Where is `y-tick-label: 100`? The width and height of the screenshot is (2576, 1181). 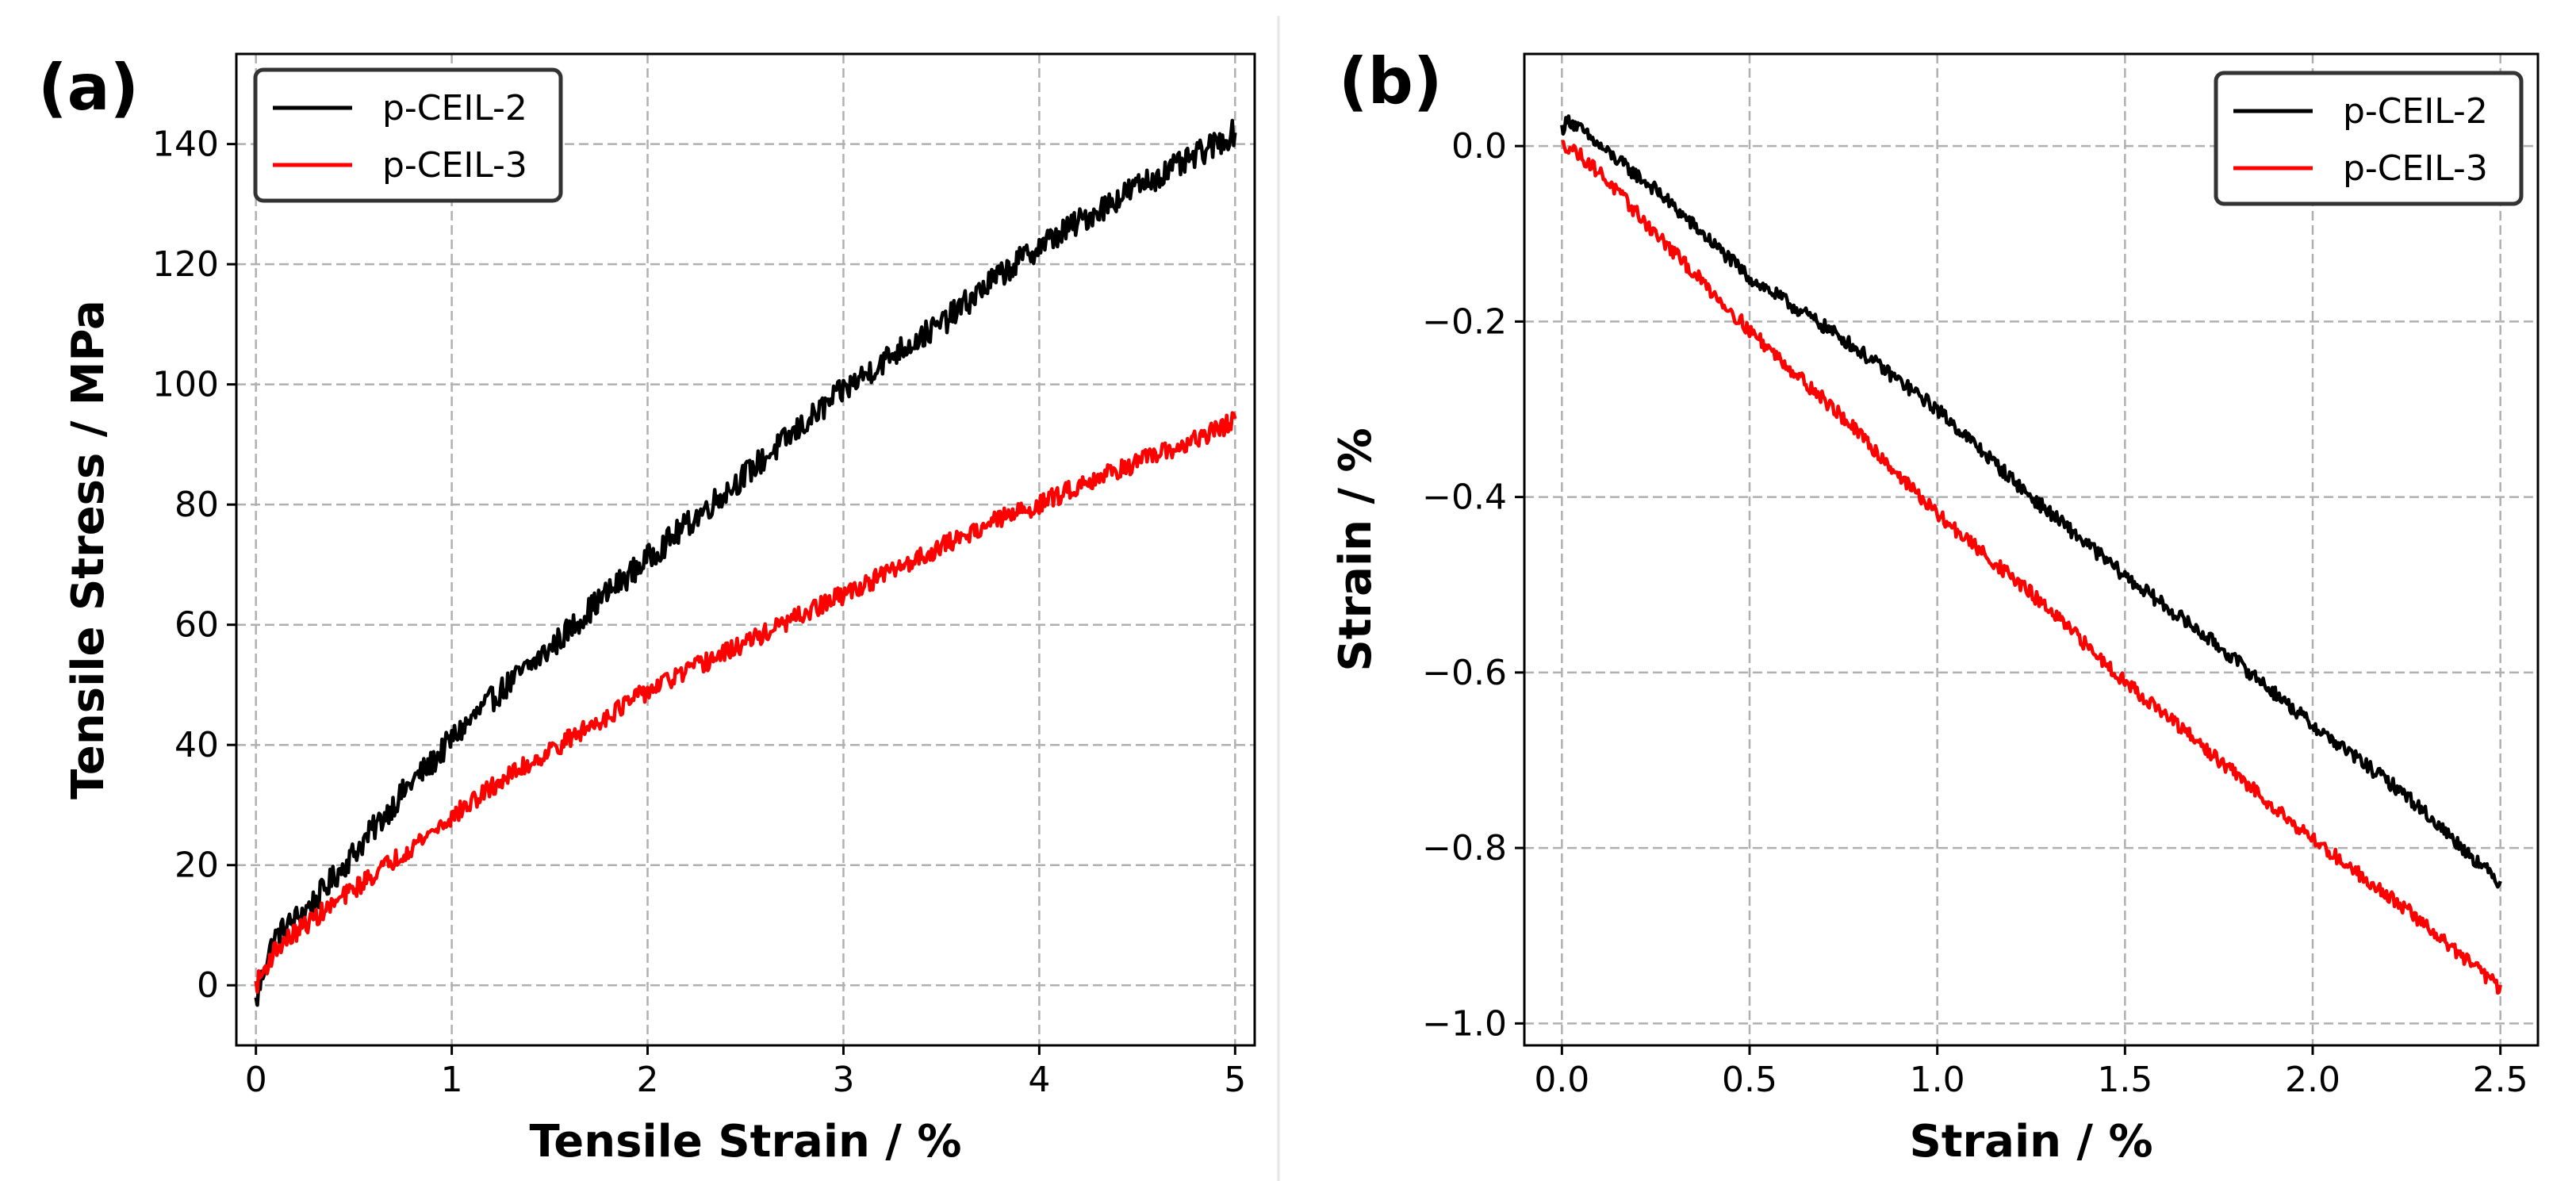
y-tick-label: 100 is located at coordinates (185, 385).